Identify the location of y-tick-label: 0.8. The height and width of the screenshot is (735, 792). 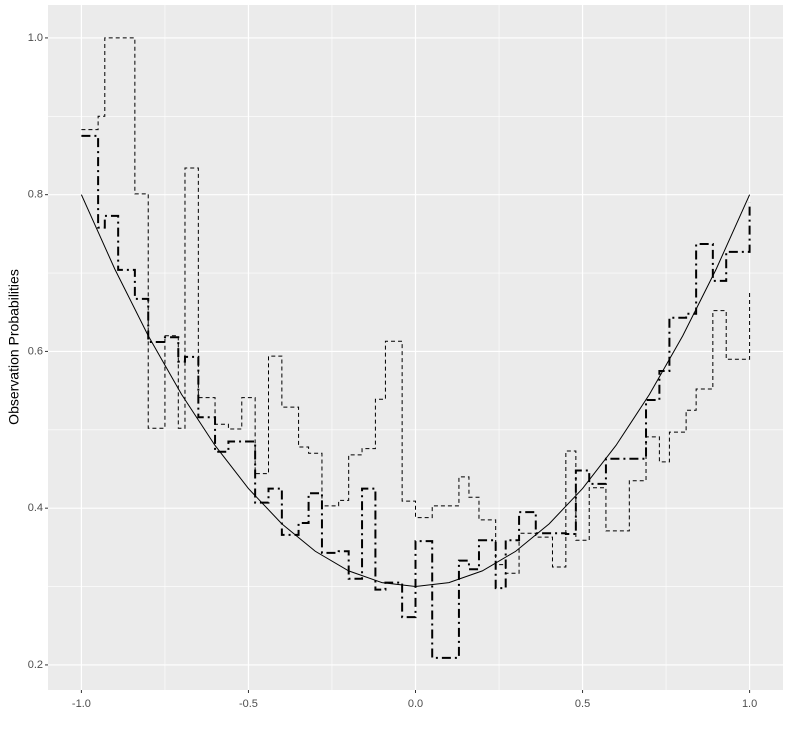
(35, 195).